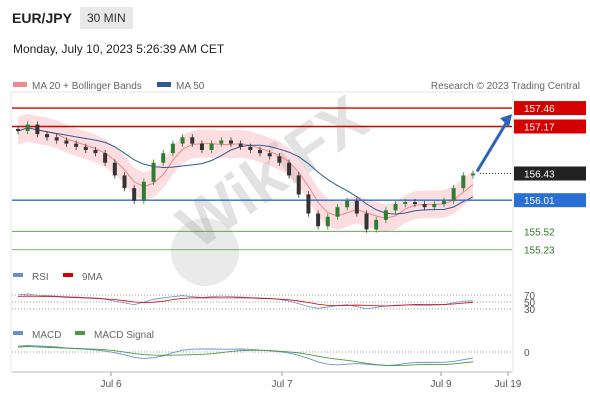  Describe the element at coordinates (505, 86) in the screenshot. I see `credit-text: Research © 2023 Trading Central` at that location.